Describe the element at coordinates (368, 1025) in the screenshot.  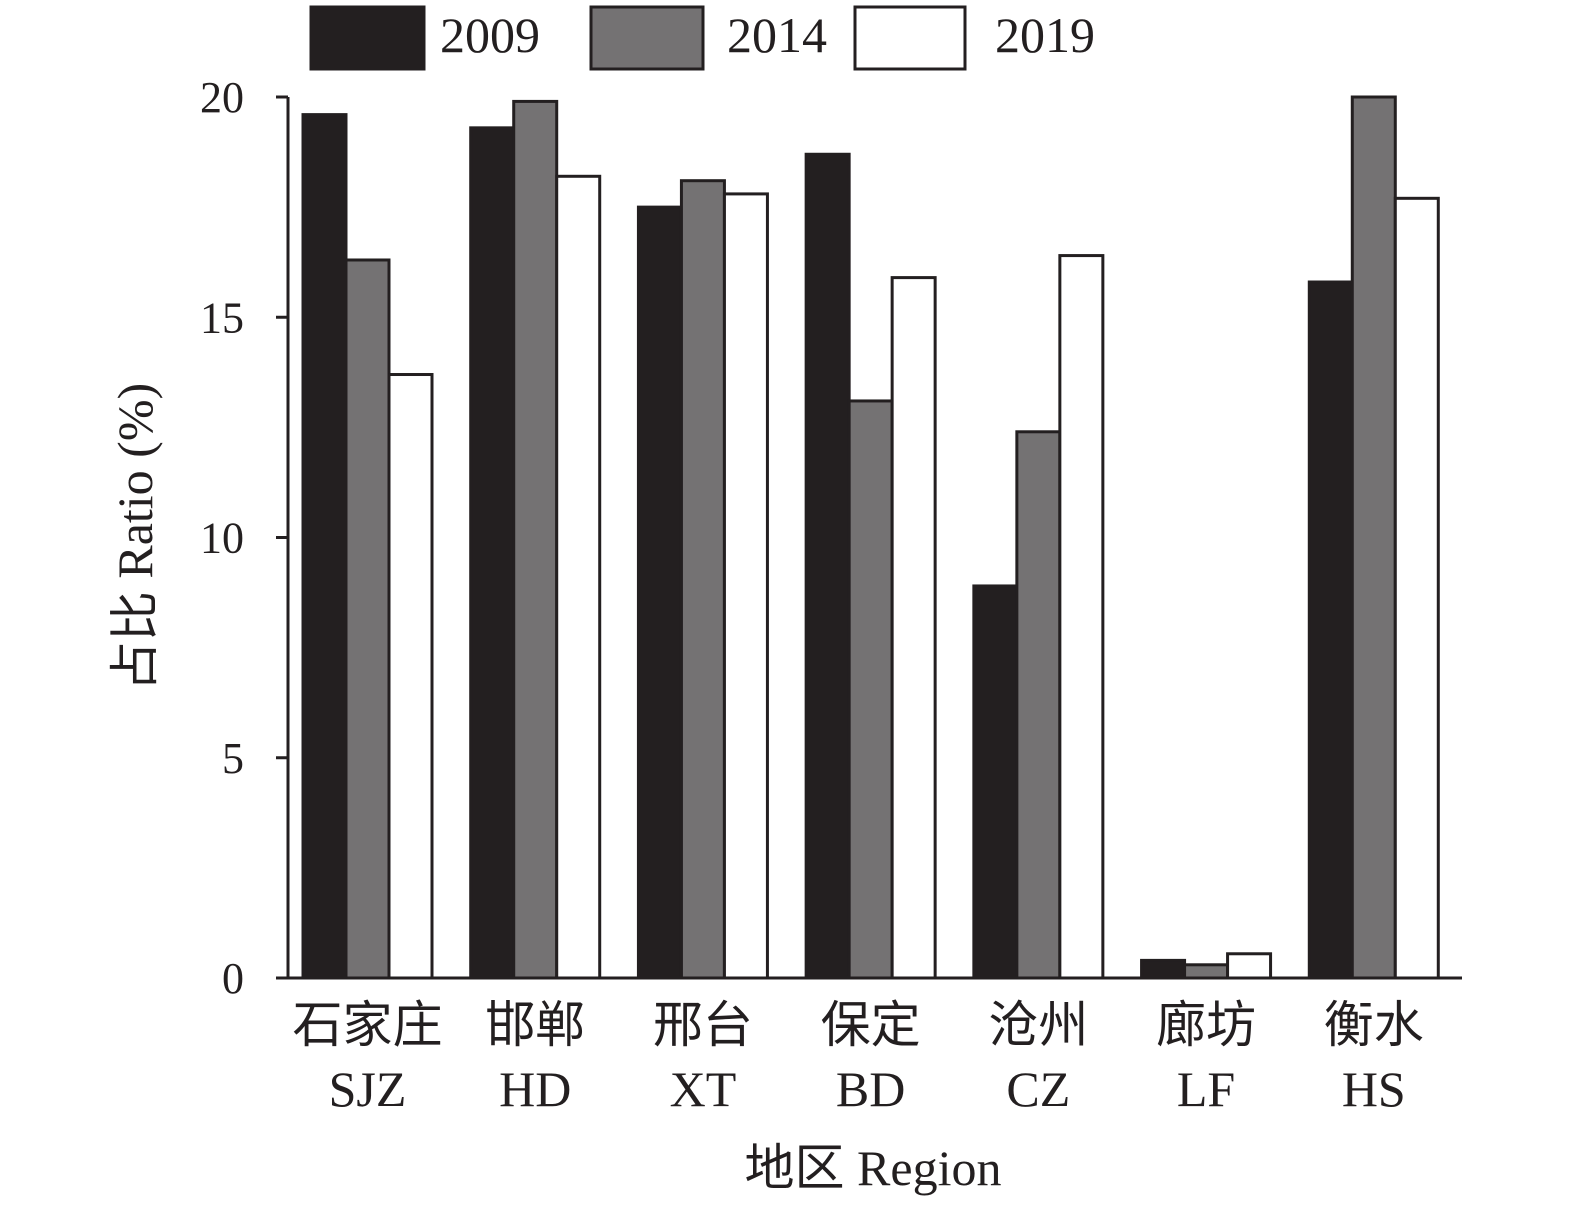
I see `x-tick-label-cn: 石家庄` at that location.